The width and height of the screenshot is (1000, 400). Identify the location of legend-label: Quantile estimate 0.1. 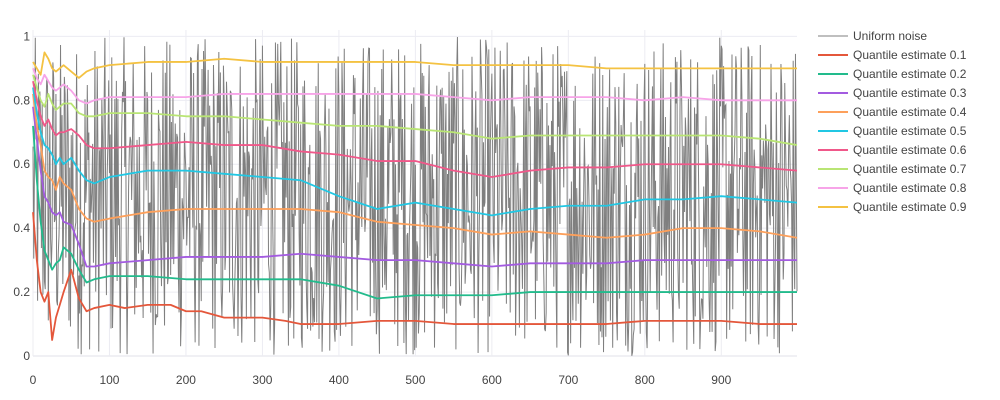
(910, 55).